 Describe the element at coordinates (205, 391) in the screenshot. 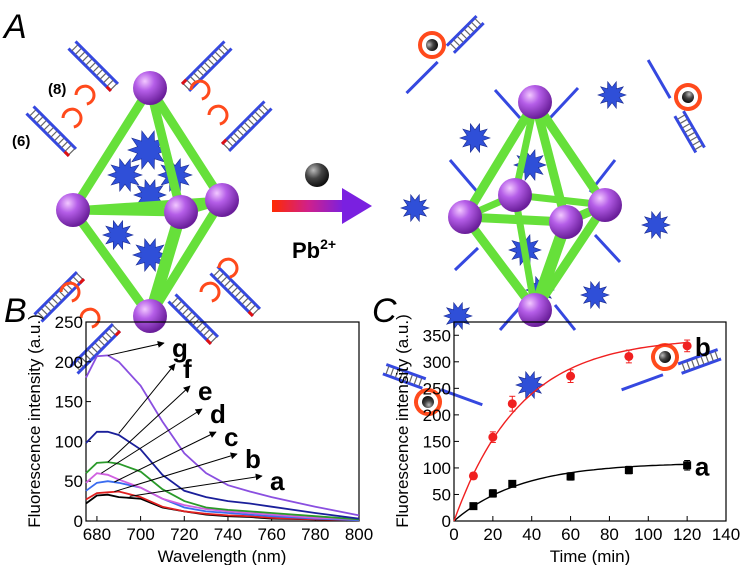

I see `curve-label-e: e` at that location.